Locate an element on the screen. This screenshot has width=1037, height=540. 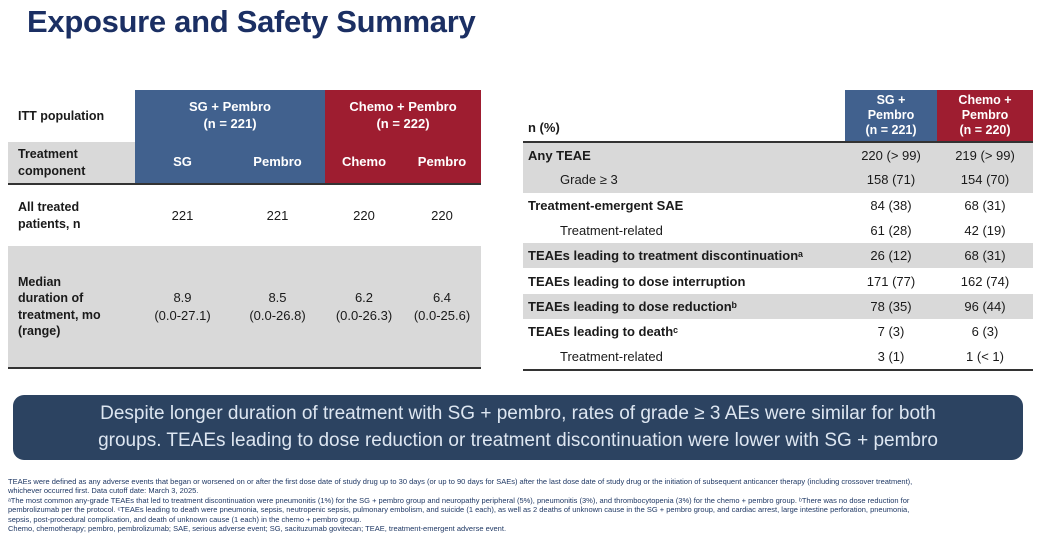
row-value: 220 (> 99) is located at coordinates (891, 155).